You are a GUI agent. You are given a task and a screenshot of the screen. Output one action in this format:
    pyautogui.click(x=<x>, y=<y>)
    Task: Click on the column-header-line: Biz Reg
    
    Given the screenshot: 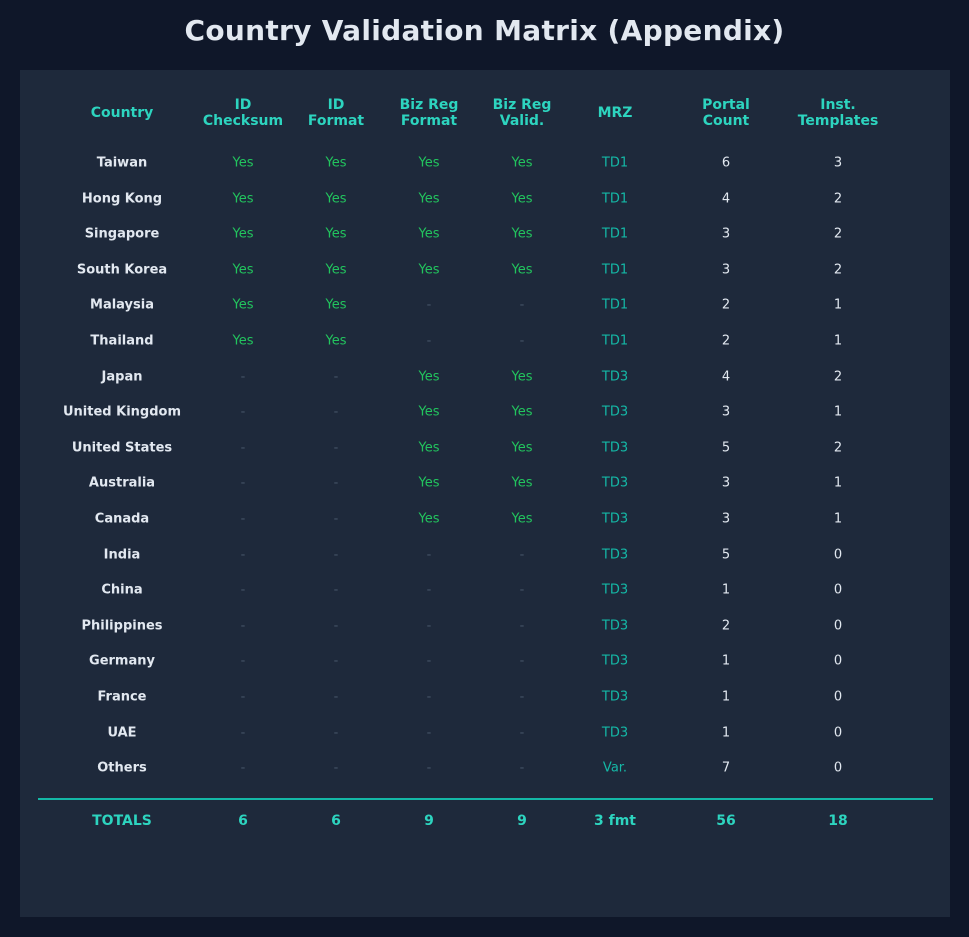 What is the action you would take?
    pyautogui.click(x=522, y=105)
    